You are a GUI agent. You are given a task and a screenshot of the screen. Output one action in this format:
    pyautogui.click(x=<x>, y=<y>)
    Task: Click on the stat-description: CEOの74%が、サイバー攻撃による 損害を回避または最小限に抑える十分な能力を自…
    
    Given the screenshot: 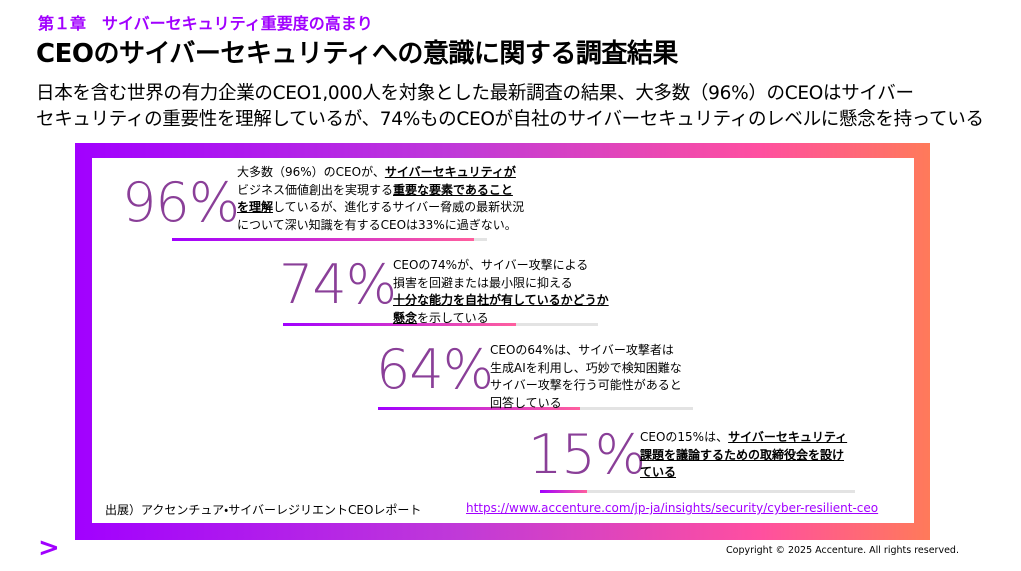 What is the action you would take?
    pyautogui.click(x=501, y=292)
    